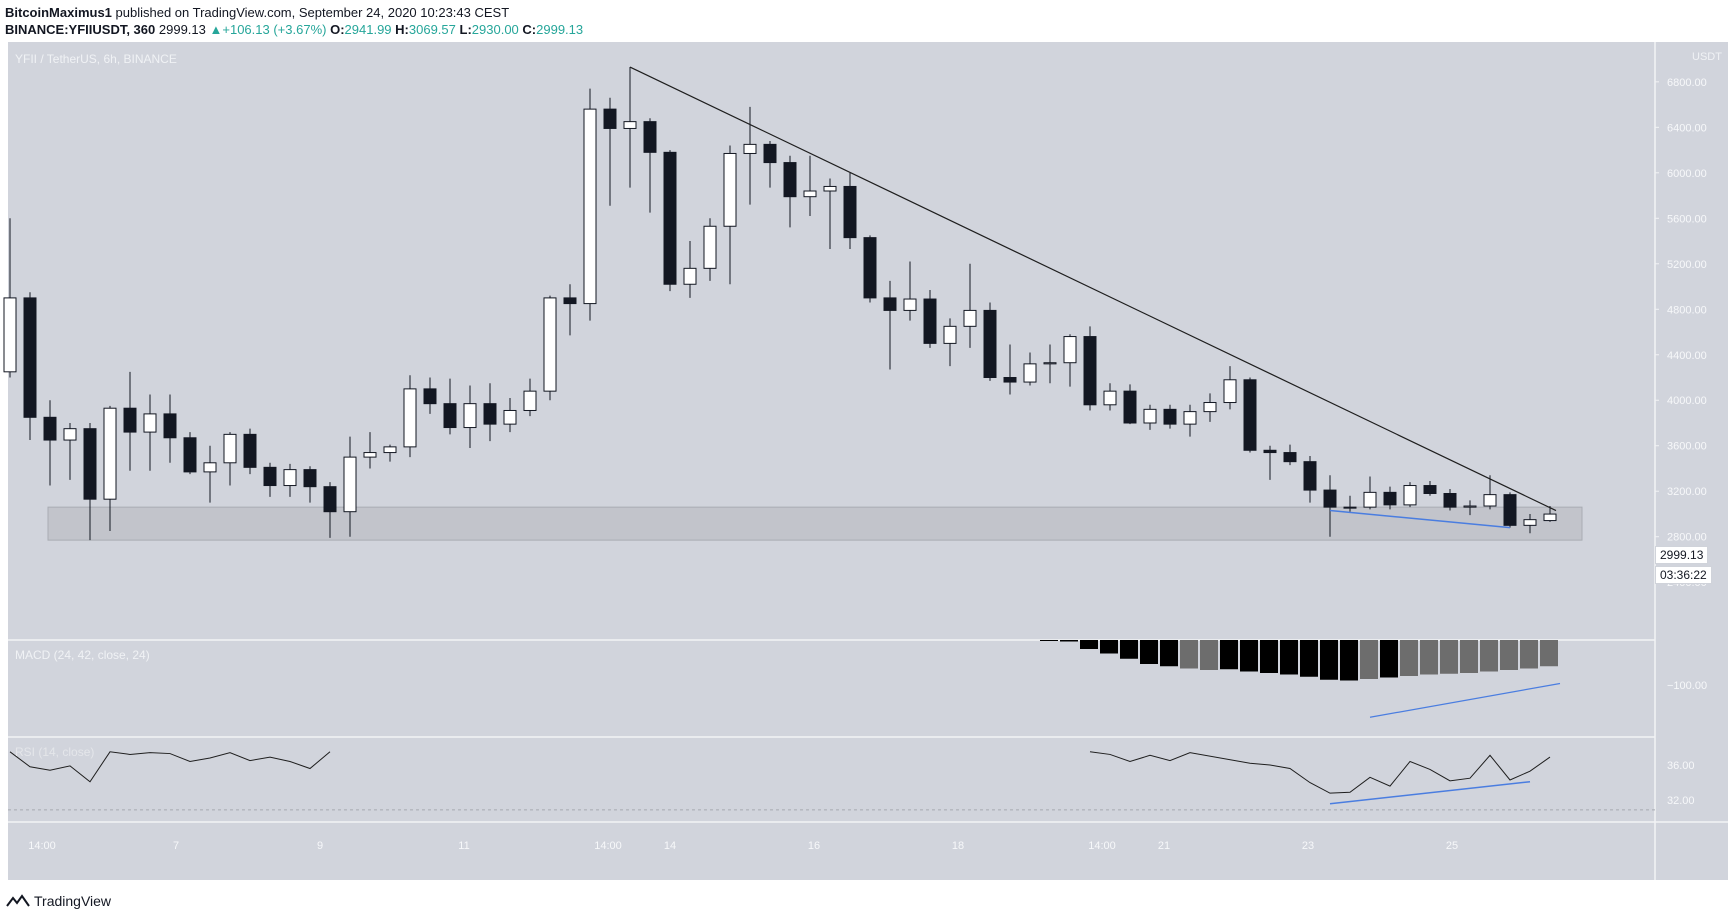  Describe the element at coordinates (176, 846) in the screenshot. I see `time-tick-label: 7` at that location.